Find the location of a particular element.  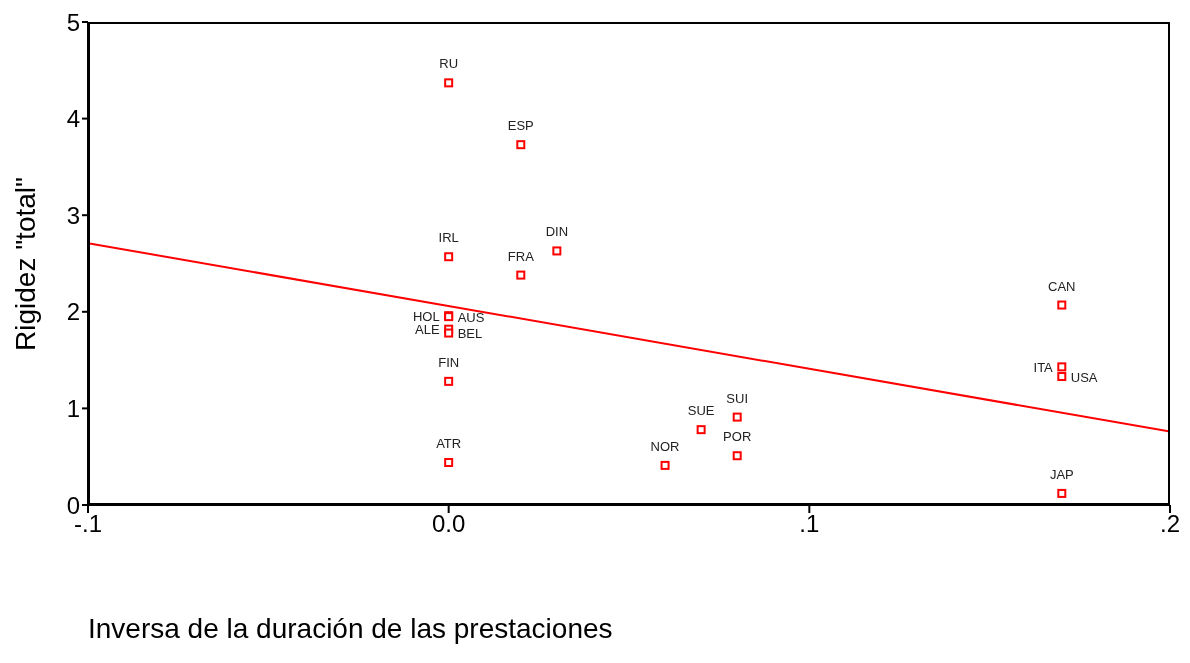

data-label: SUI is located at coordinates (737, 398).